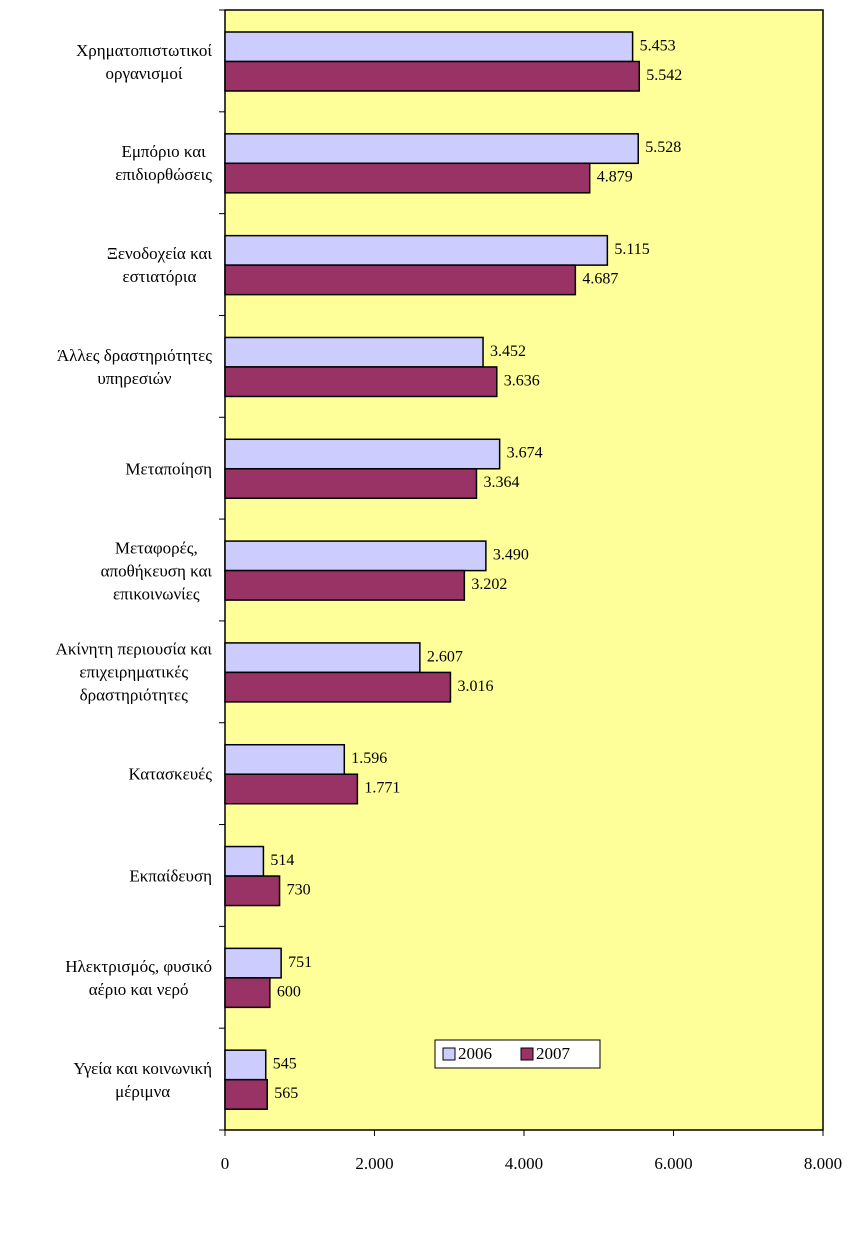  I want to click on y-tick-label: Εκπαίδευση, so click(170, 876).